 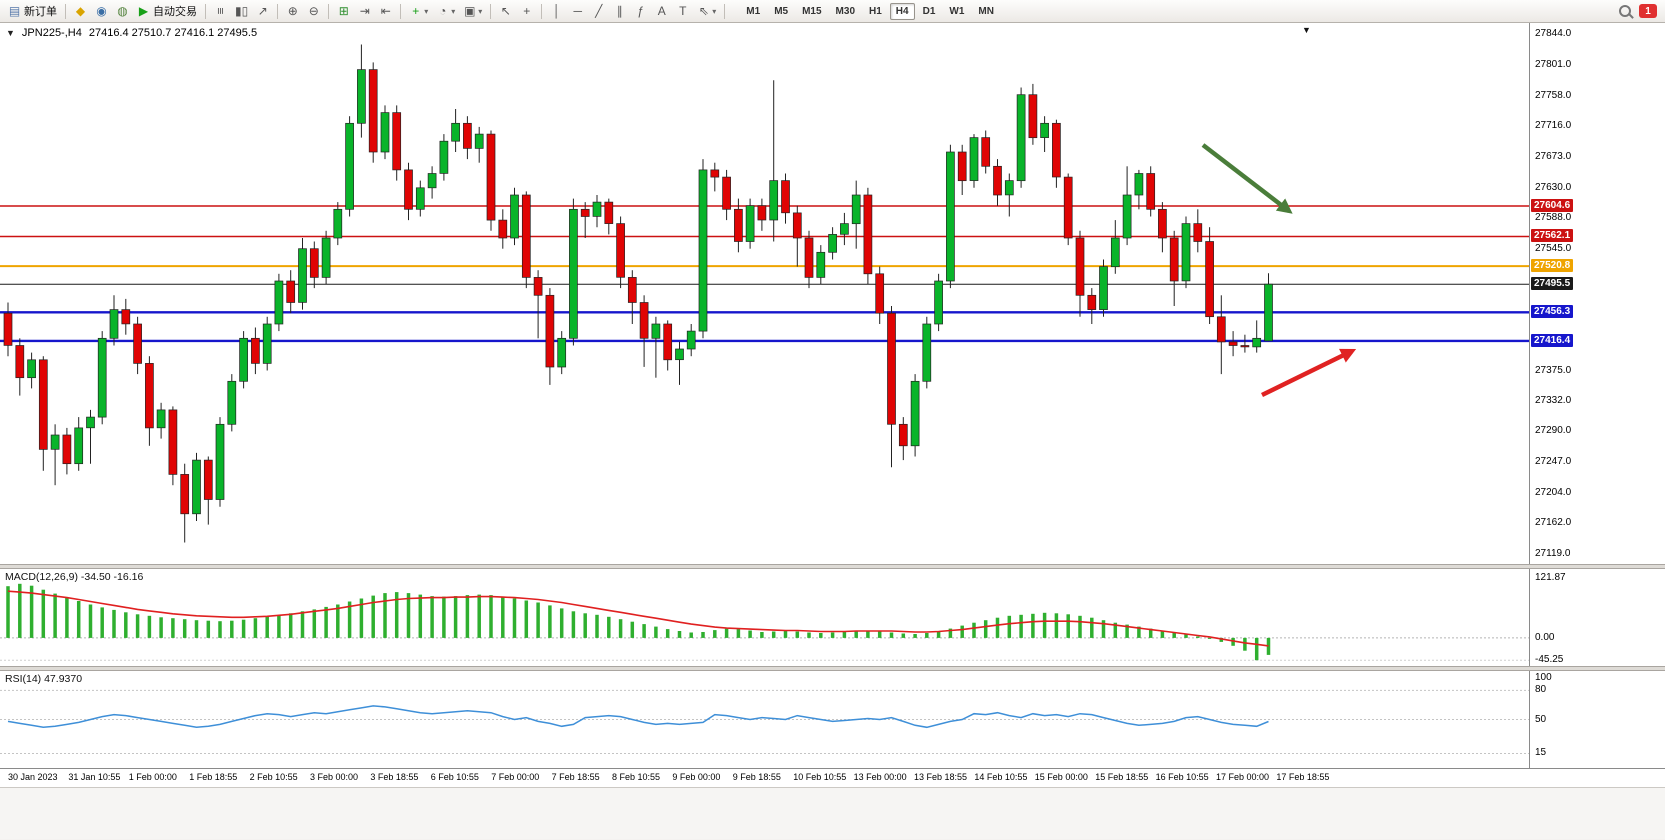 What do you see at coordinates (1552, 266) in the screenshot?
I see `price-tag: 27520.8` at bounding box center [1552, 266].